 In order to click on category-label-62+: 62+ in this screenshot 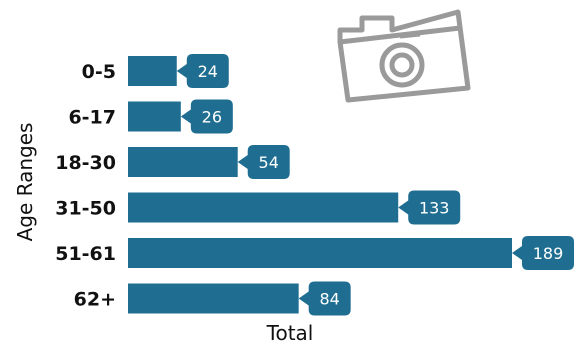, I will do `click(95, 300)`.